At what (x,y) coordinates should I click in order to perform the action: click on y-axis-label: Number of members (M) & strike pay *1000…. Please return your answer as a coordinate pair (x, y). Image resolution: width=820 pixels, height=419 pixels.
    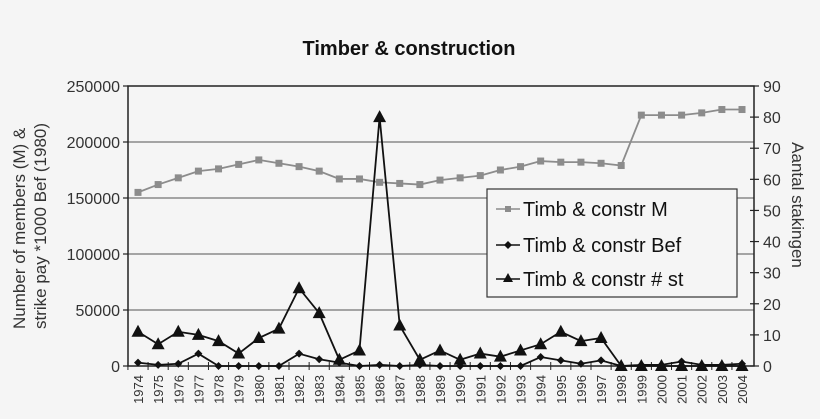
    Looking at the image, I should click on (30, 226).